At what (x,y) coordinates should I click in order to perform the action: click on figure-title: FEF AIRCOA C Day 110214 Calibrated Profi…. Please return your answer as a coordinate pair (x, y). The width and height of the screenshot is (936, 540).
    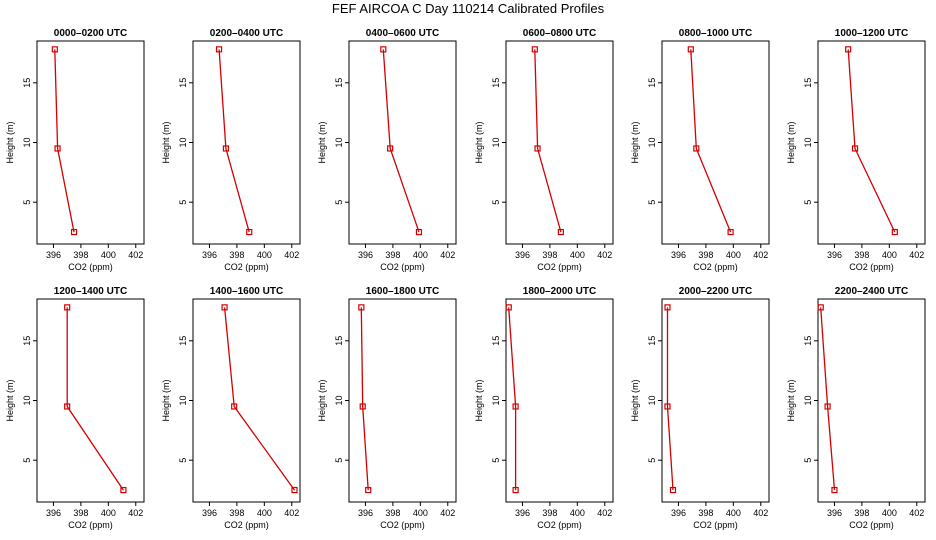
    Looking at the image, I should click on (468, 8).